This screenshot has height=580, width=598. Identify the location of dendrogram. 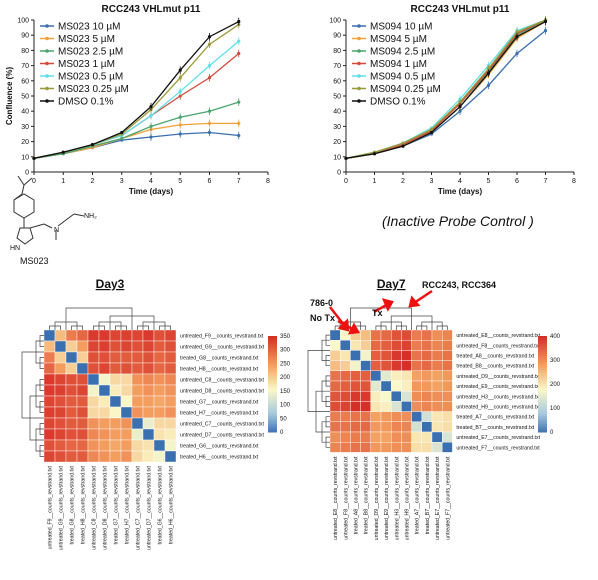
(96, 382).